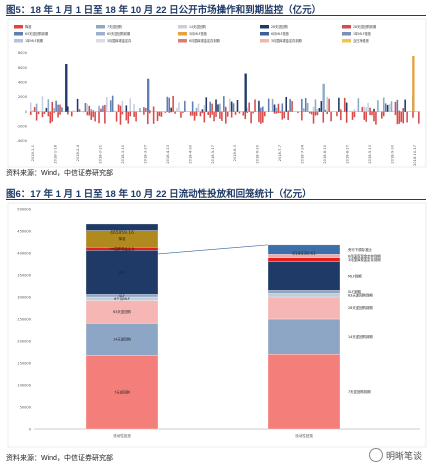 Image resolution: width=432 pixels, height=470 pixels. I want to click on y-tick-label: 350000, so click(24, 275).